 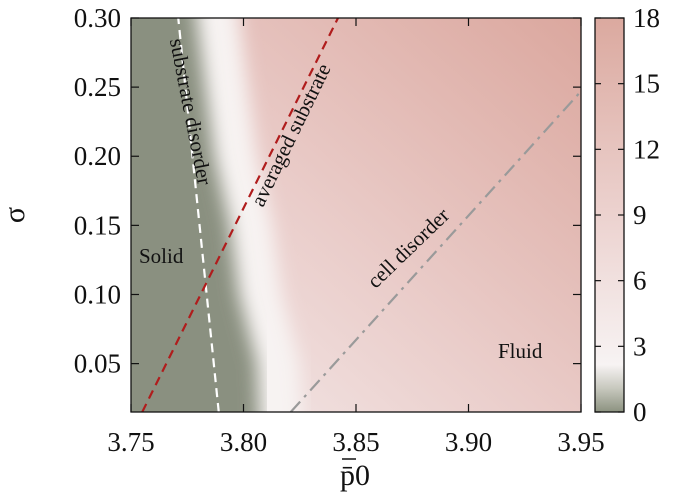 I want to click on colorbar-tick-label: 12, so click(x=646, y=149).